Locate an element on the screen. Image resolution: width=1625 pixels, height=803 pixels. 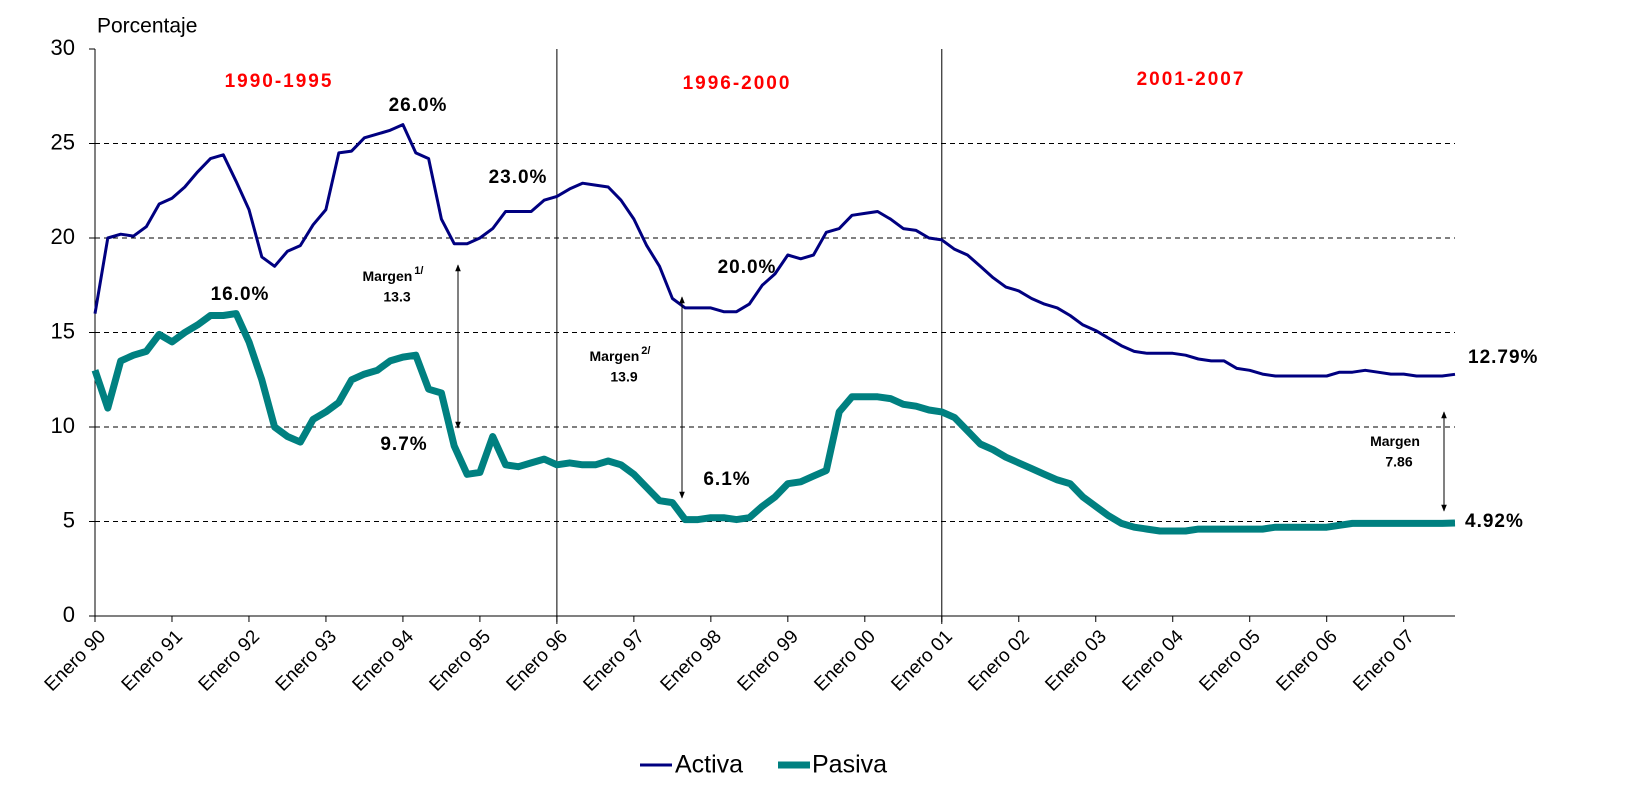
y-tick-label: 15 is located at coordinates (63, 330).